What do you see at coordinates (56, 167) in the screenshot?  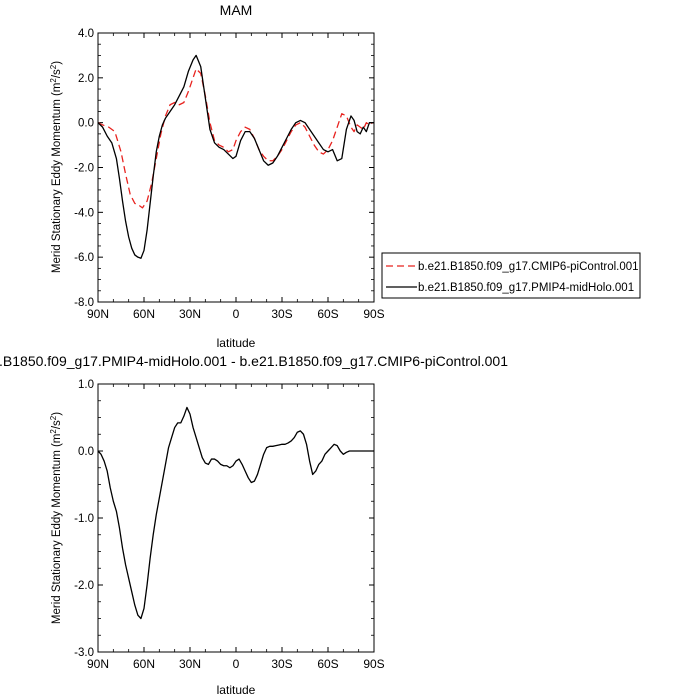 I see `top-y-axis-label: Merid Stationary Eddy Momentum (m2/s2)` at bounding box center [56, 167].